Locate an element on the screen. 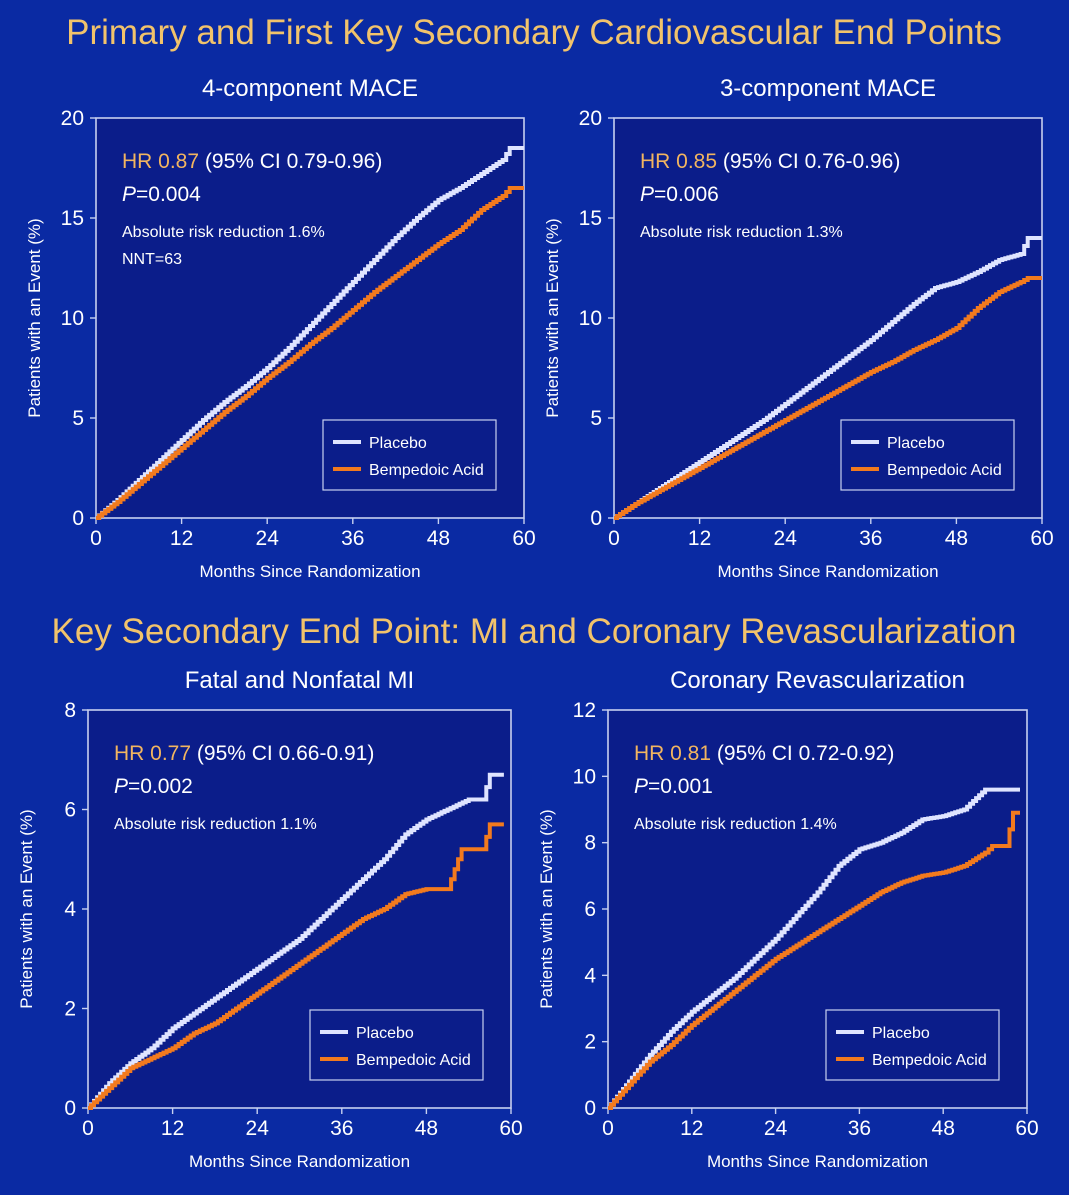 This screenshot has height=1195, width=1069. absolute-risk-note: Absolute risk reduction 1.1% is located at coordinates (215, 824).